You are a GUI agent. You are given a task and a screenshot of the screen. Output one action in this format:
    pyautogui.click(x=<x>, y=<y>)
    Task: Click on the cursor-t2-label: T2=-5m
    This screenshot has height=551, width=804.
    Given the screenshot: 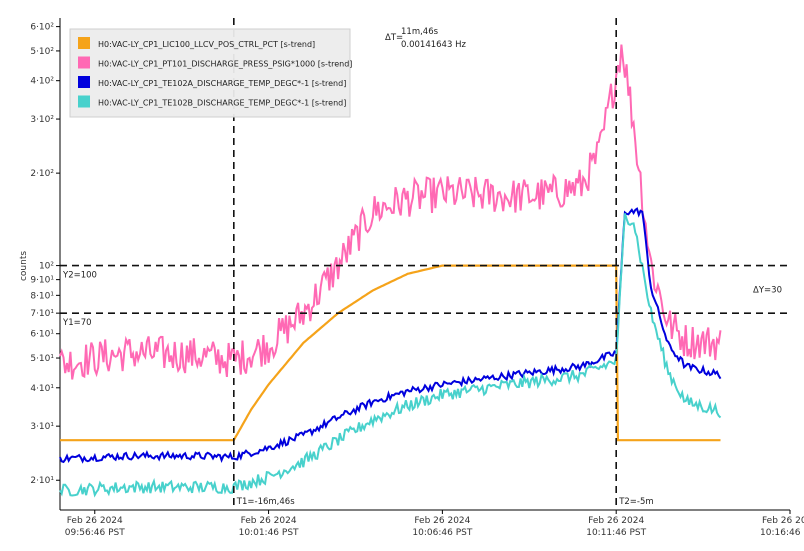 What is the action you would take?
    pyautogui.click(x=635, y=502)
    